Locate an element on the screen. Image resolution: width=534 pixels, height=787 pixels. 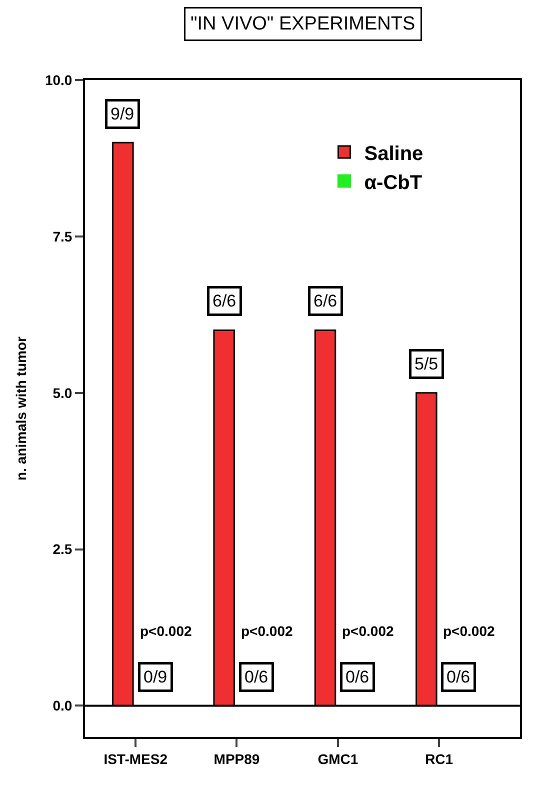
chart-title: "IN VIVO" EXPERIMENTS is located at coordinates (303, 24).